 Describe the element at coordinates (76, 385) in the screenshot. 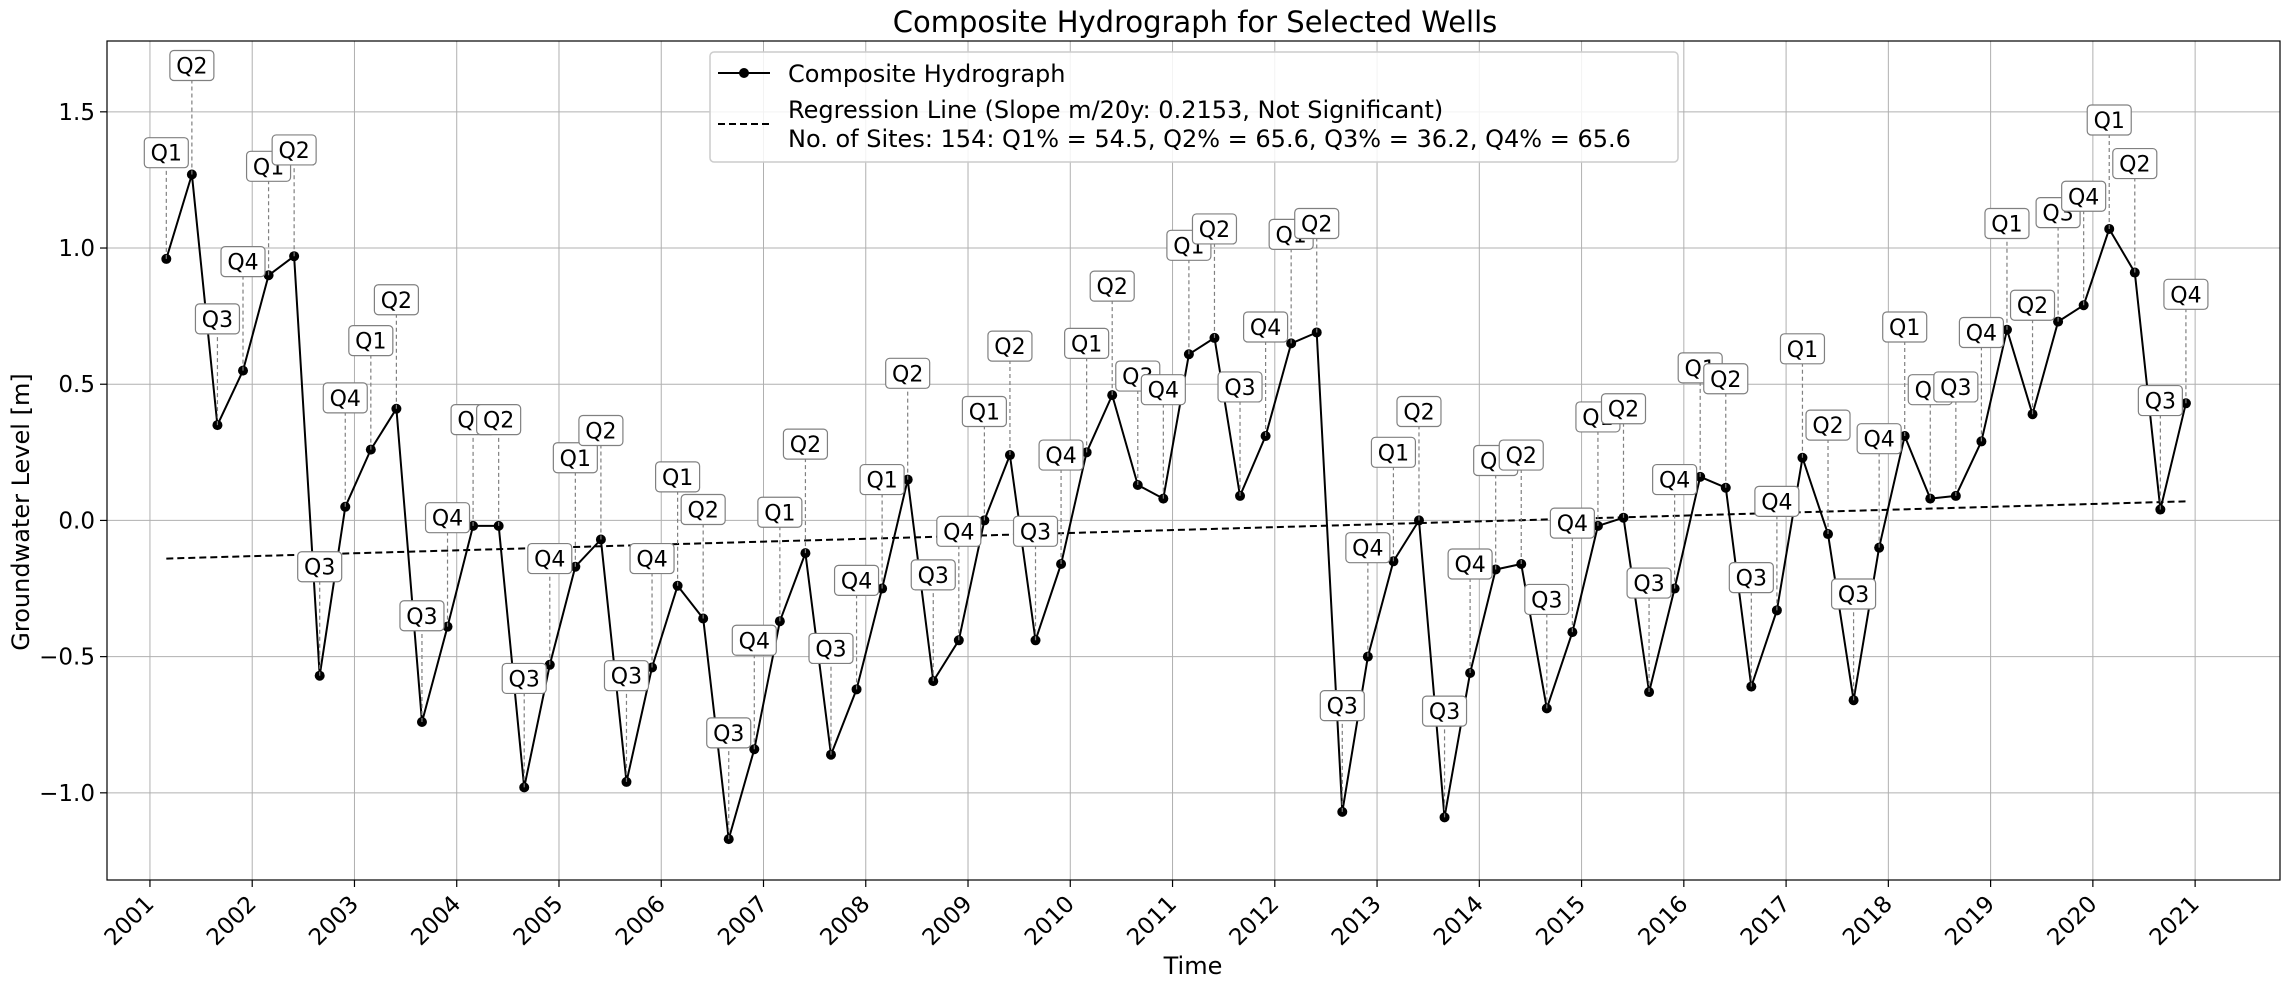

I see `y-tick-label: 0.5` at that location.